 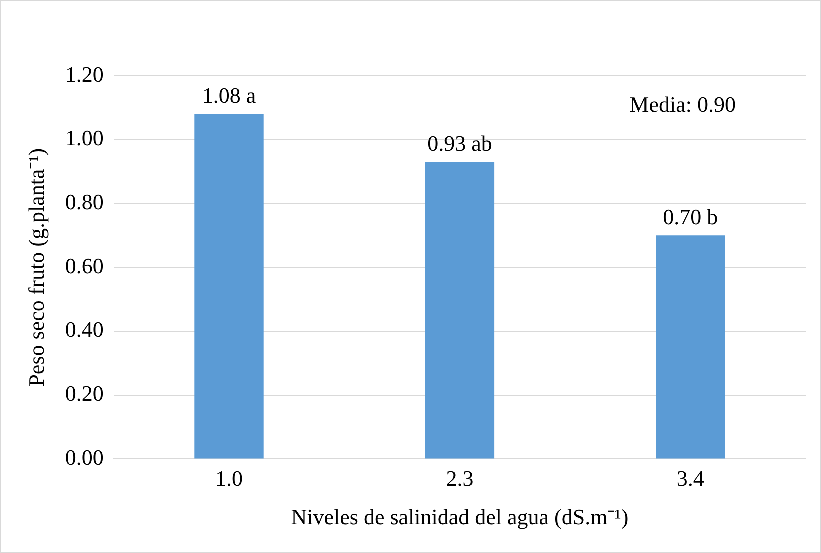 I want to click on y-axis-title: Peso seco fruto (g.planta⁻¹), so click(x=36, y=267).